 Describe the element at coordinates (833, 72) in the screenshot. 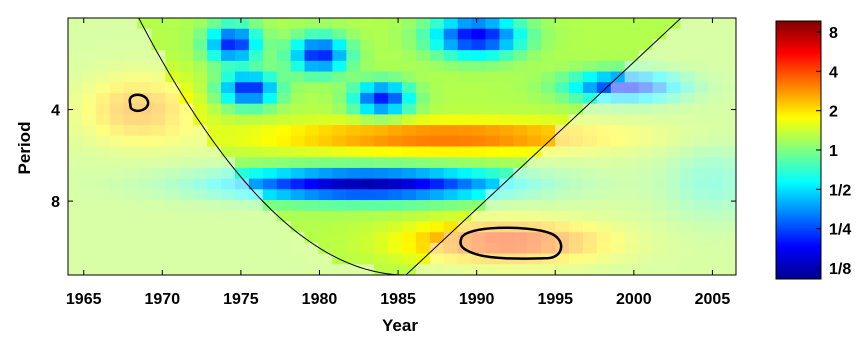

I see `colorbar-tick-label: 4` at that location.